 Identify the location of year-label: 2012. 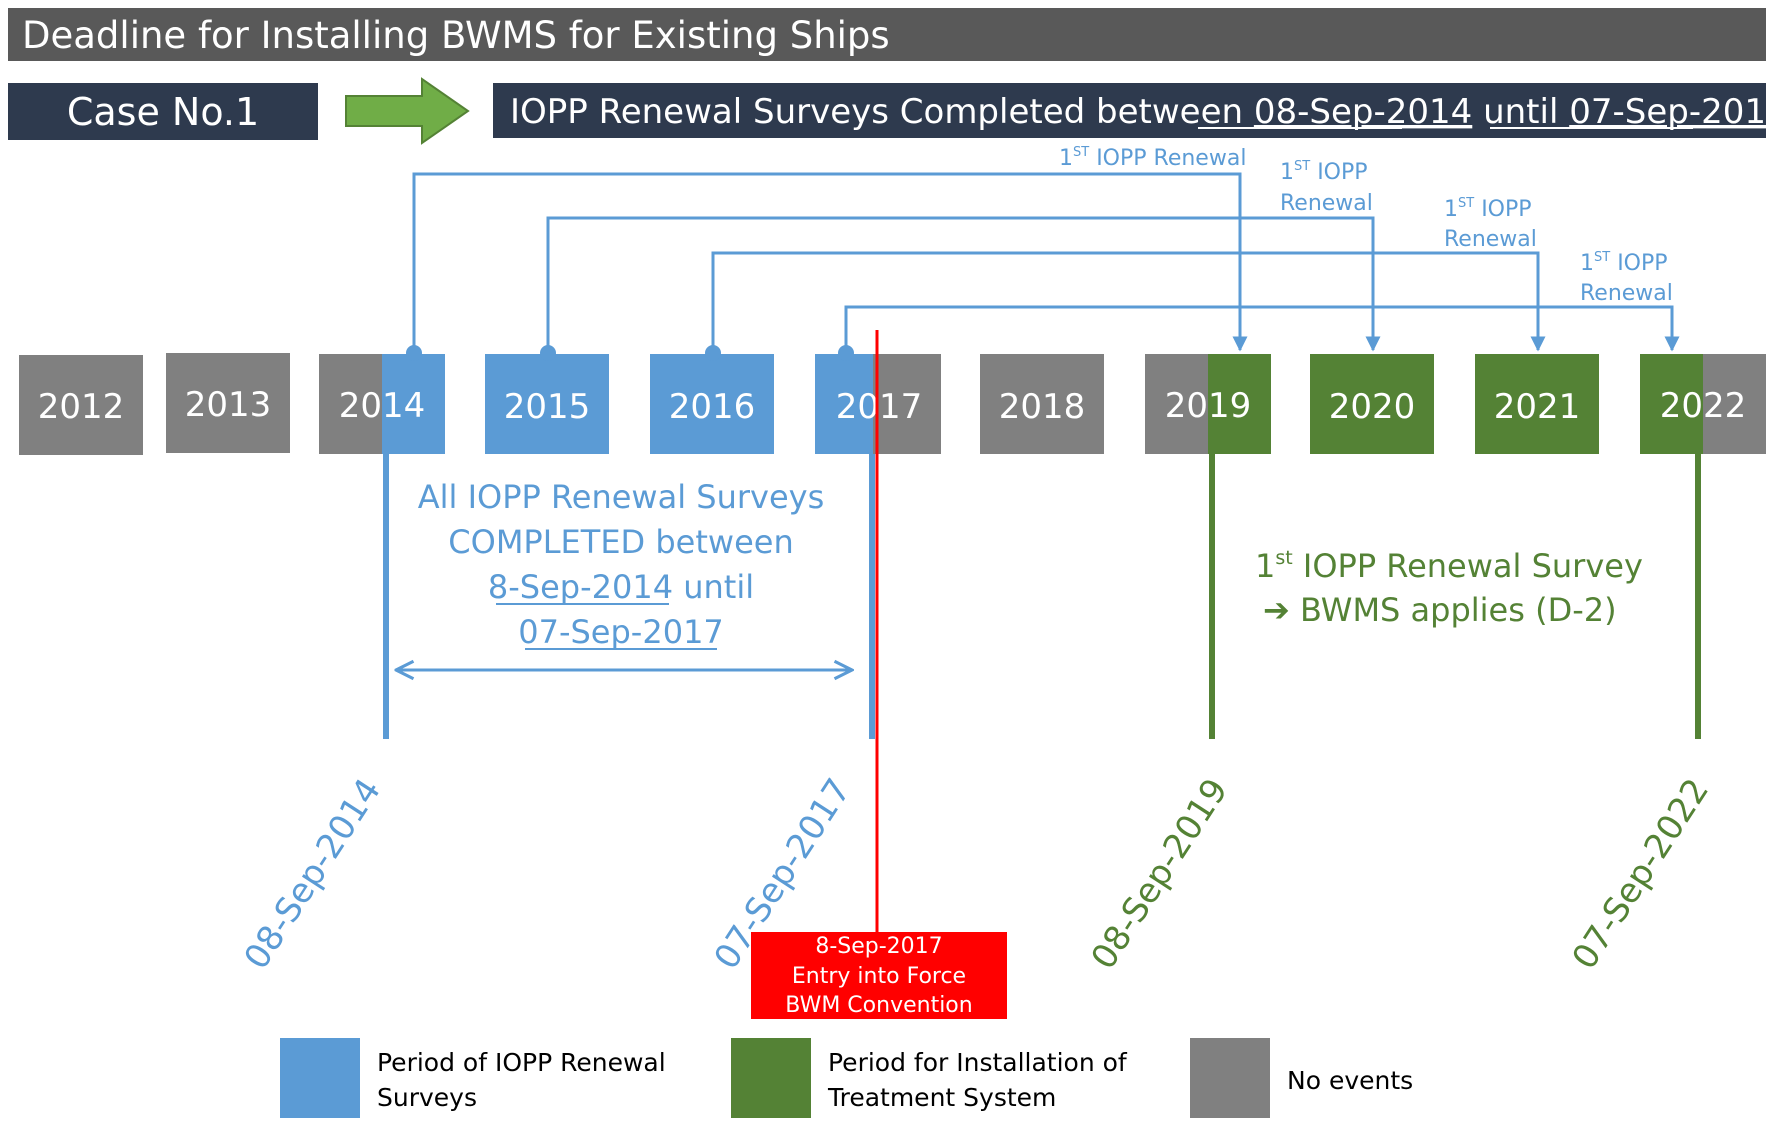
(81, 407).